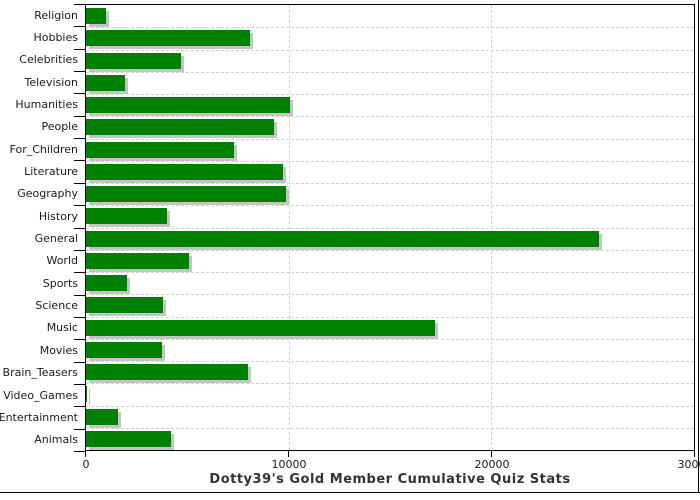  Describe the element at coordinates (56, 15) in the screenshot. I see `category-label: Religion` at that location.